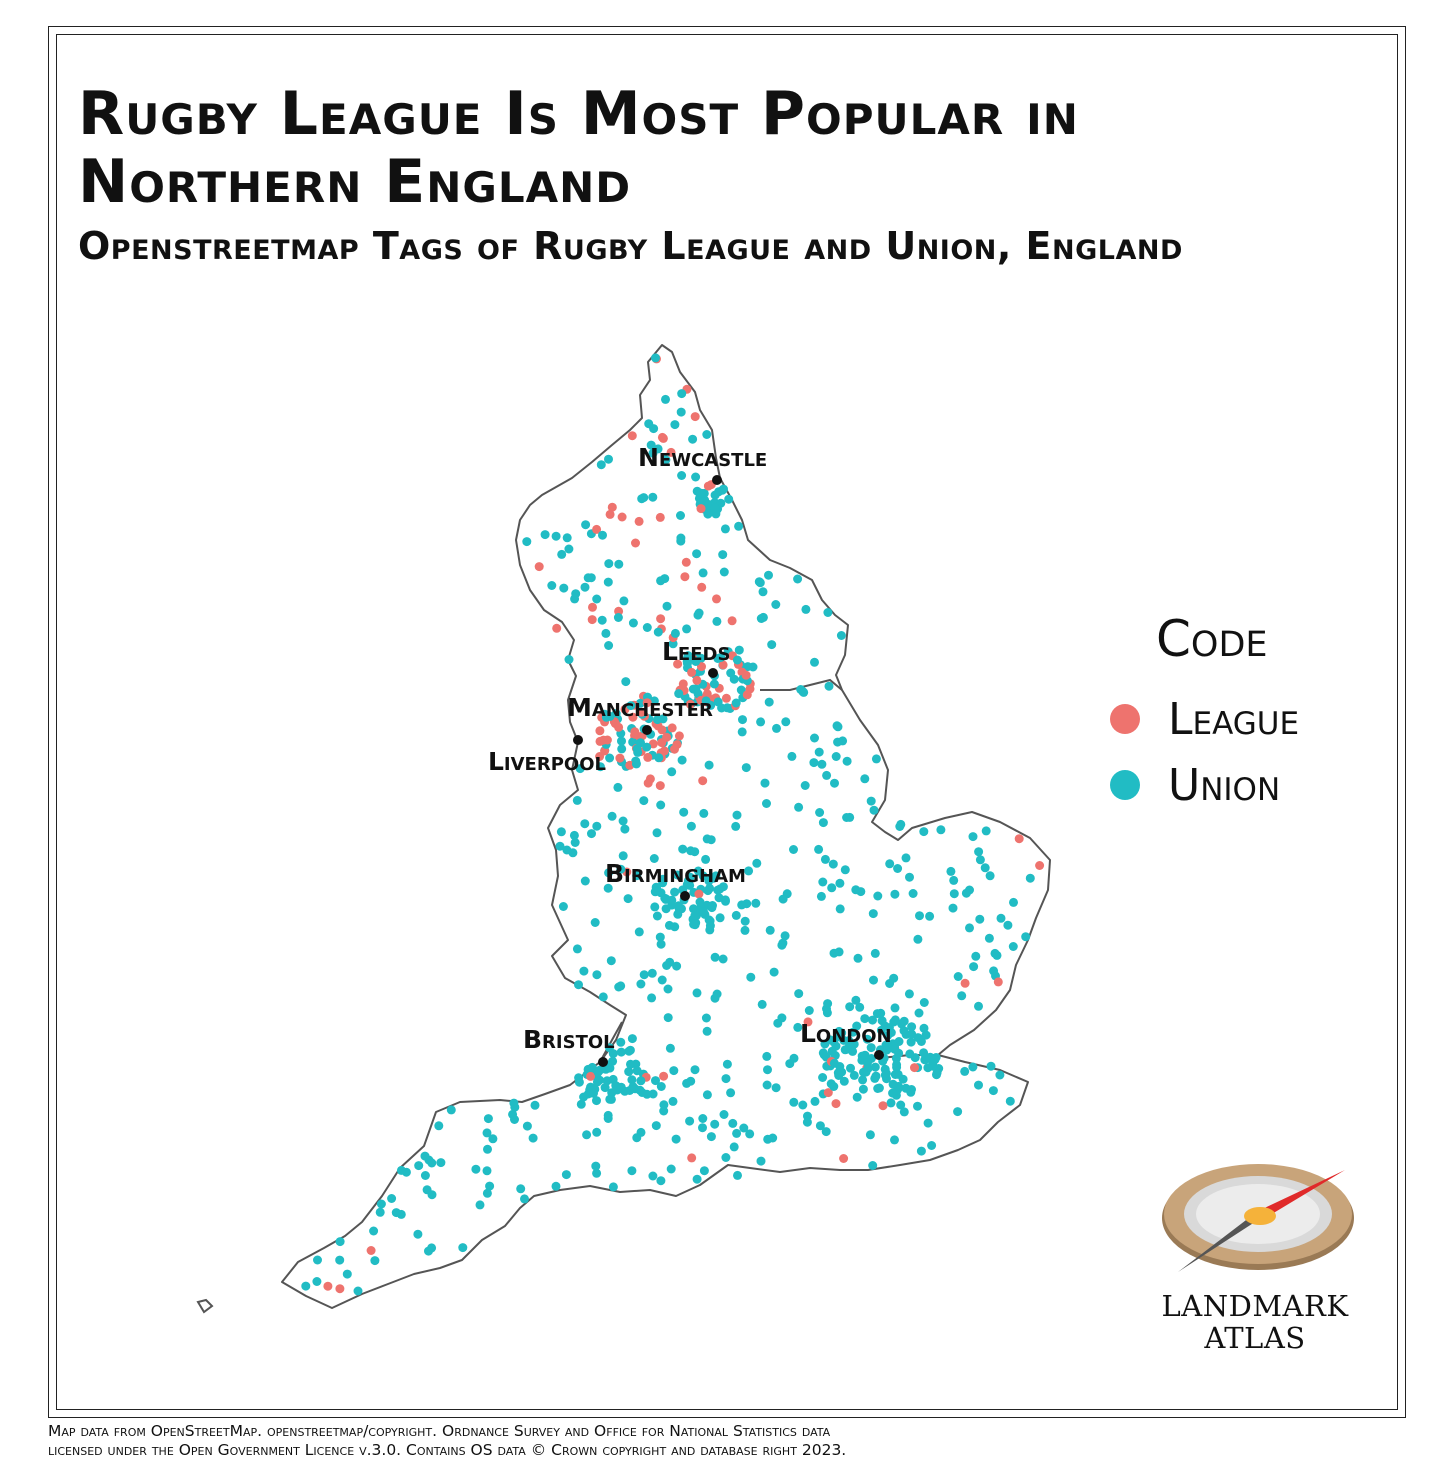 The height and width of the screenshot is (1460, 1456). I want to click on city-dot-london, so click(879, 1055).